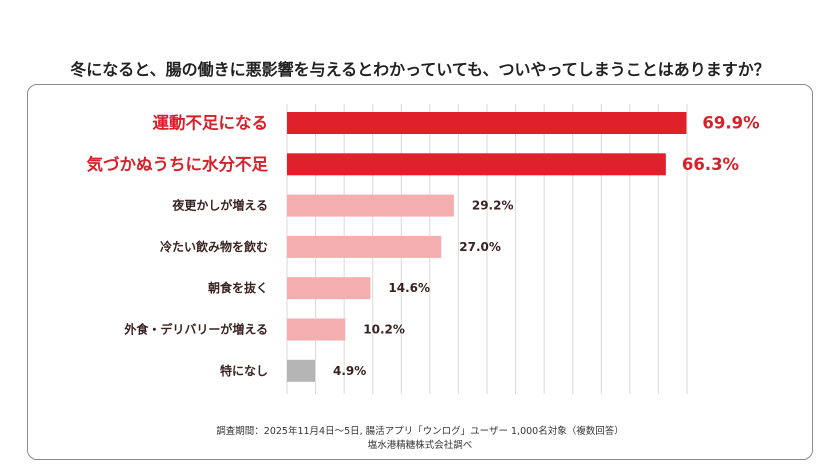 The image size is (840, 473). I want to click on value-label: 14.6%, so click(409, 288).